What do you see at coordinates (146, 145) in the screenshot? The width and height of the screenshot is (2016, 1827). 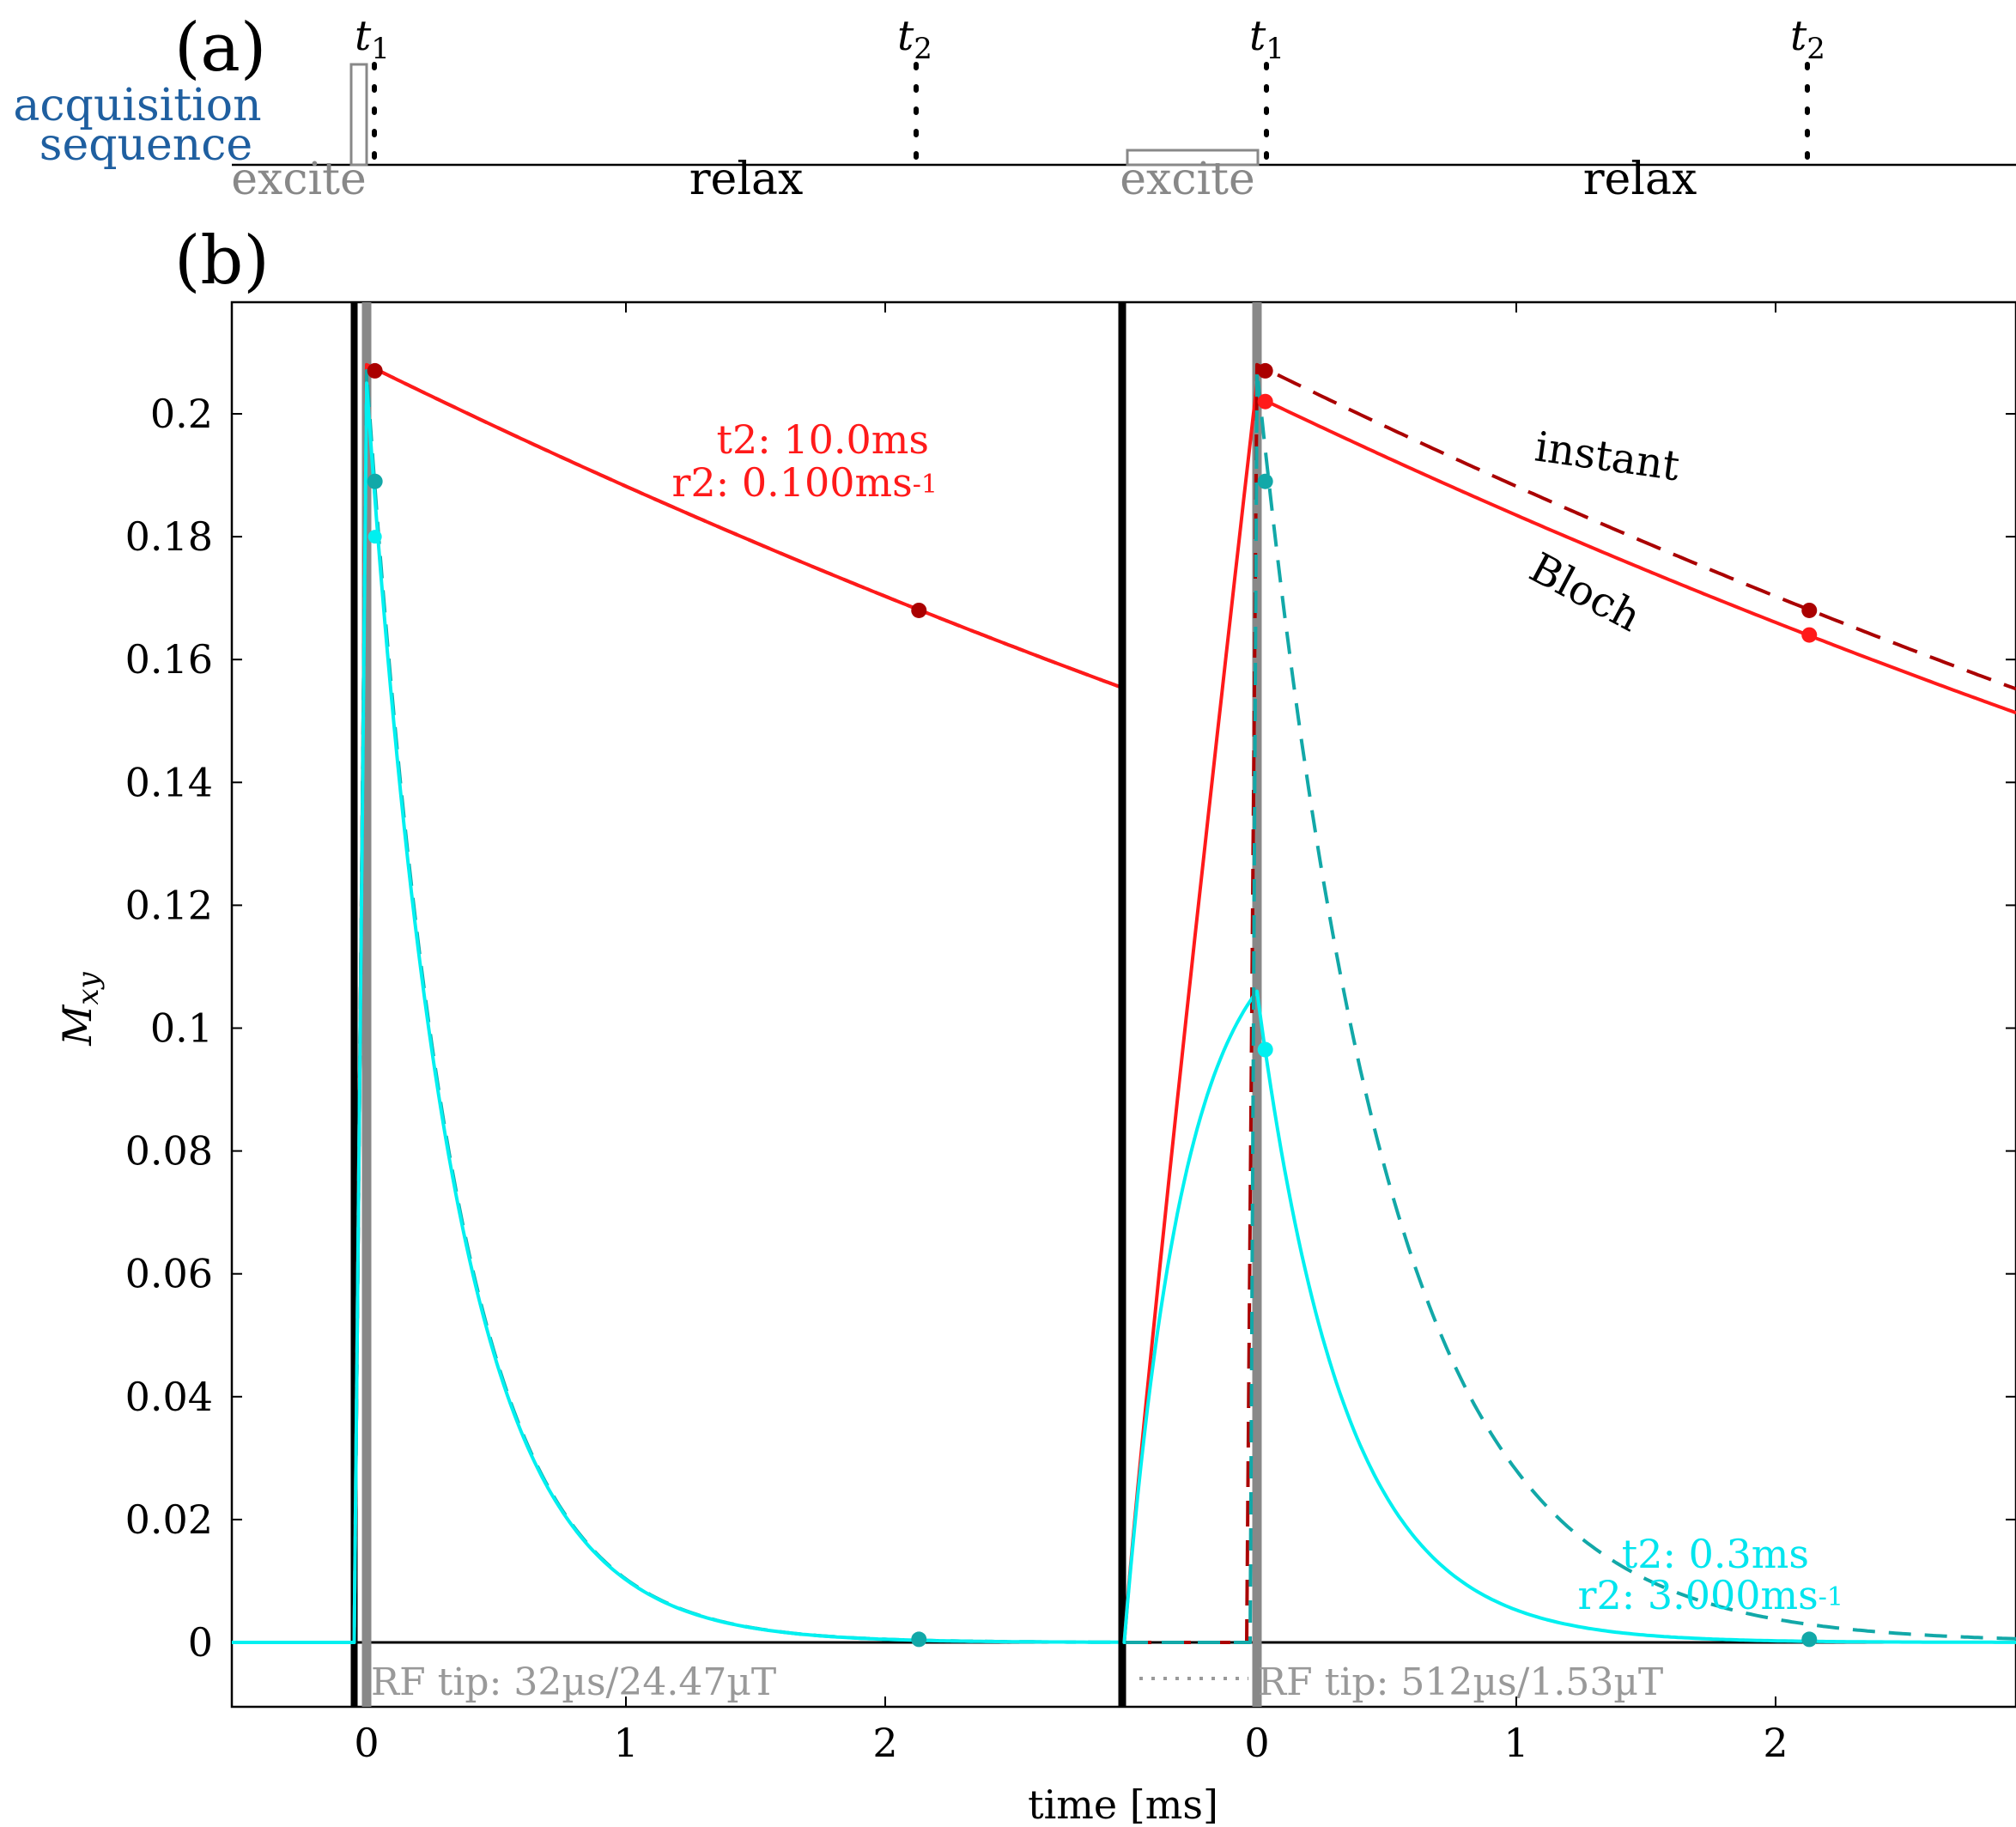 I see `sequence-title-line2: sequence` at bounding box center [146, 145].